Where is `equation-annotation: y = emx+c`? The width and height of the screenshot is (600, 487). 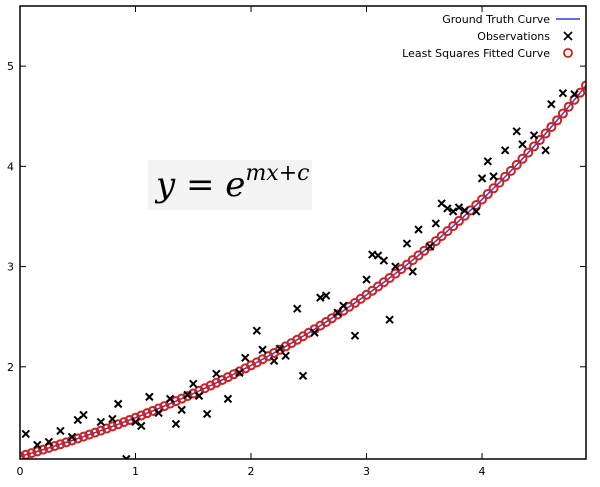 equation-annotation: y = emx+c is located at coordinates (230, 185).